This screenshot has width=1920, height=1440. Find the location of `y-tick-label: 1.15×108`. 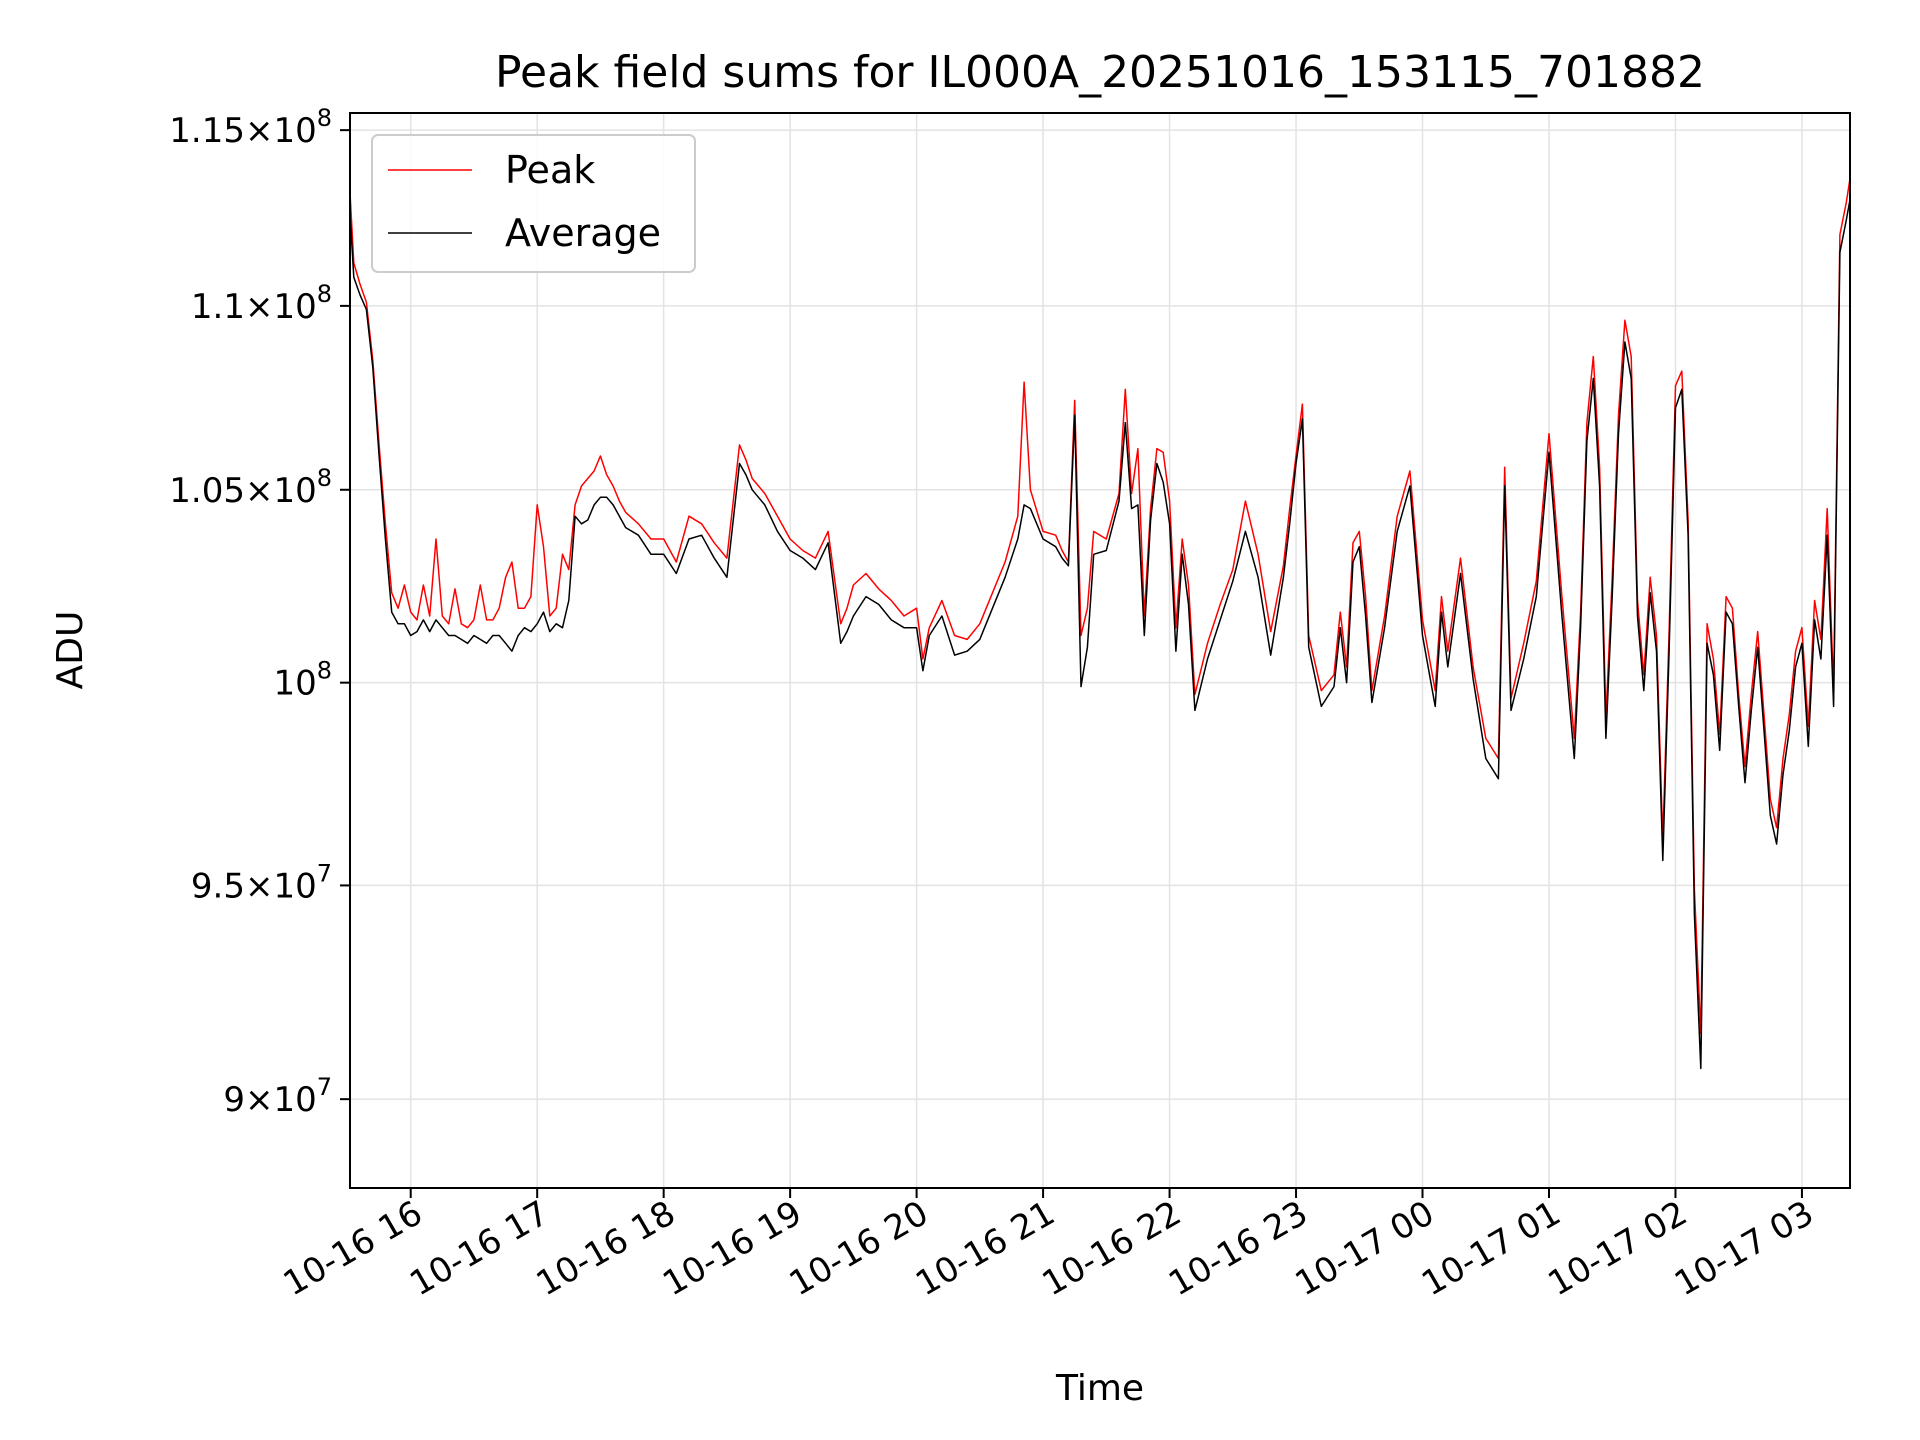

y-tick-label: 1.15×108 is located at coordinates (250, 127).